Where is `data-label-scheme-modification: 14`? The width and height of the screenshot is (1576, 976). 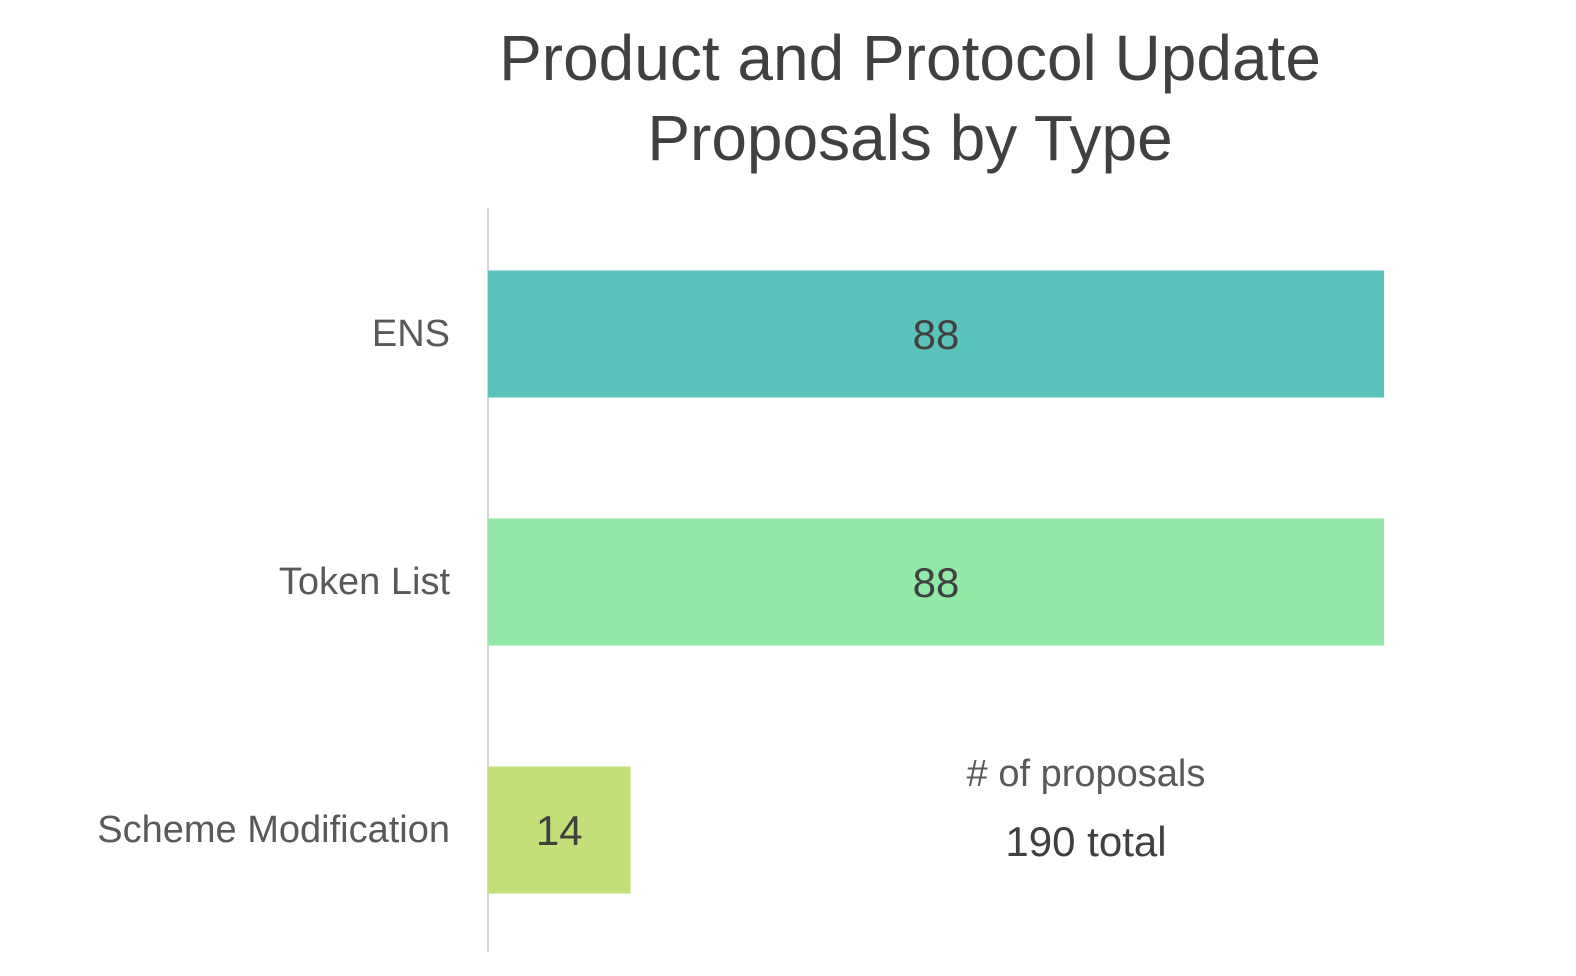 data-label-scheme-modification: 14 is located at coordinates (559, 830).